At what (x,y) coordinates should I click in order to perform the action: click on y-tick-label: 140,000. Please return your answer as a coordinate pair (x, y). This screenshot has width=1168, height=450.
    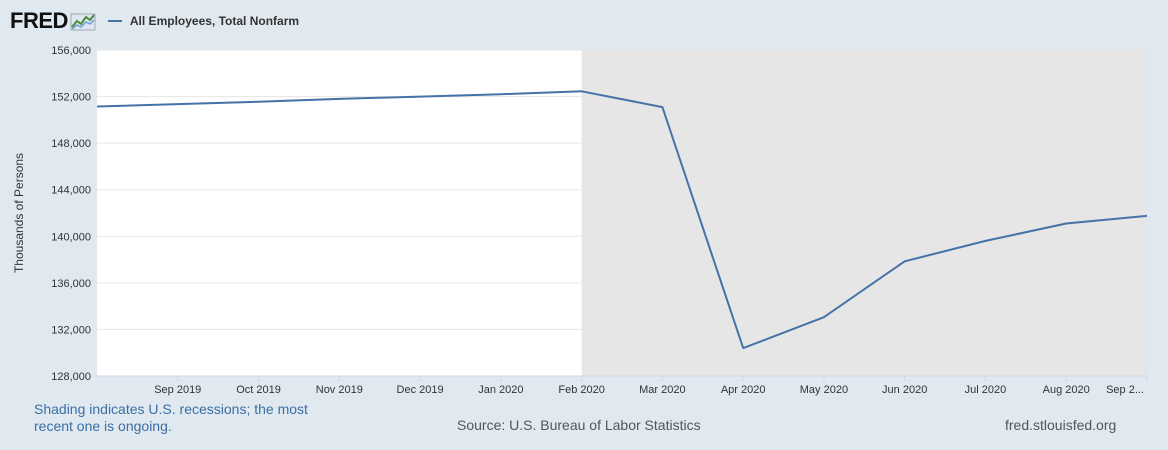
    Looking at the image, I should click on (71, 237).